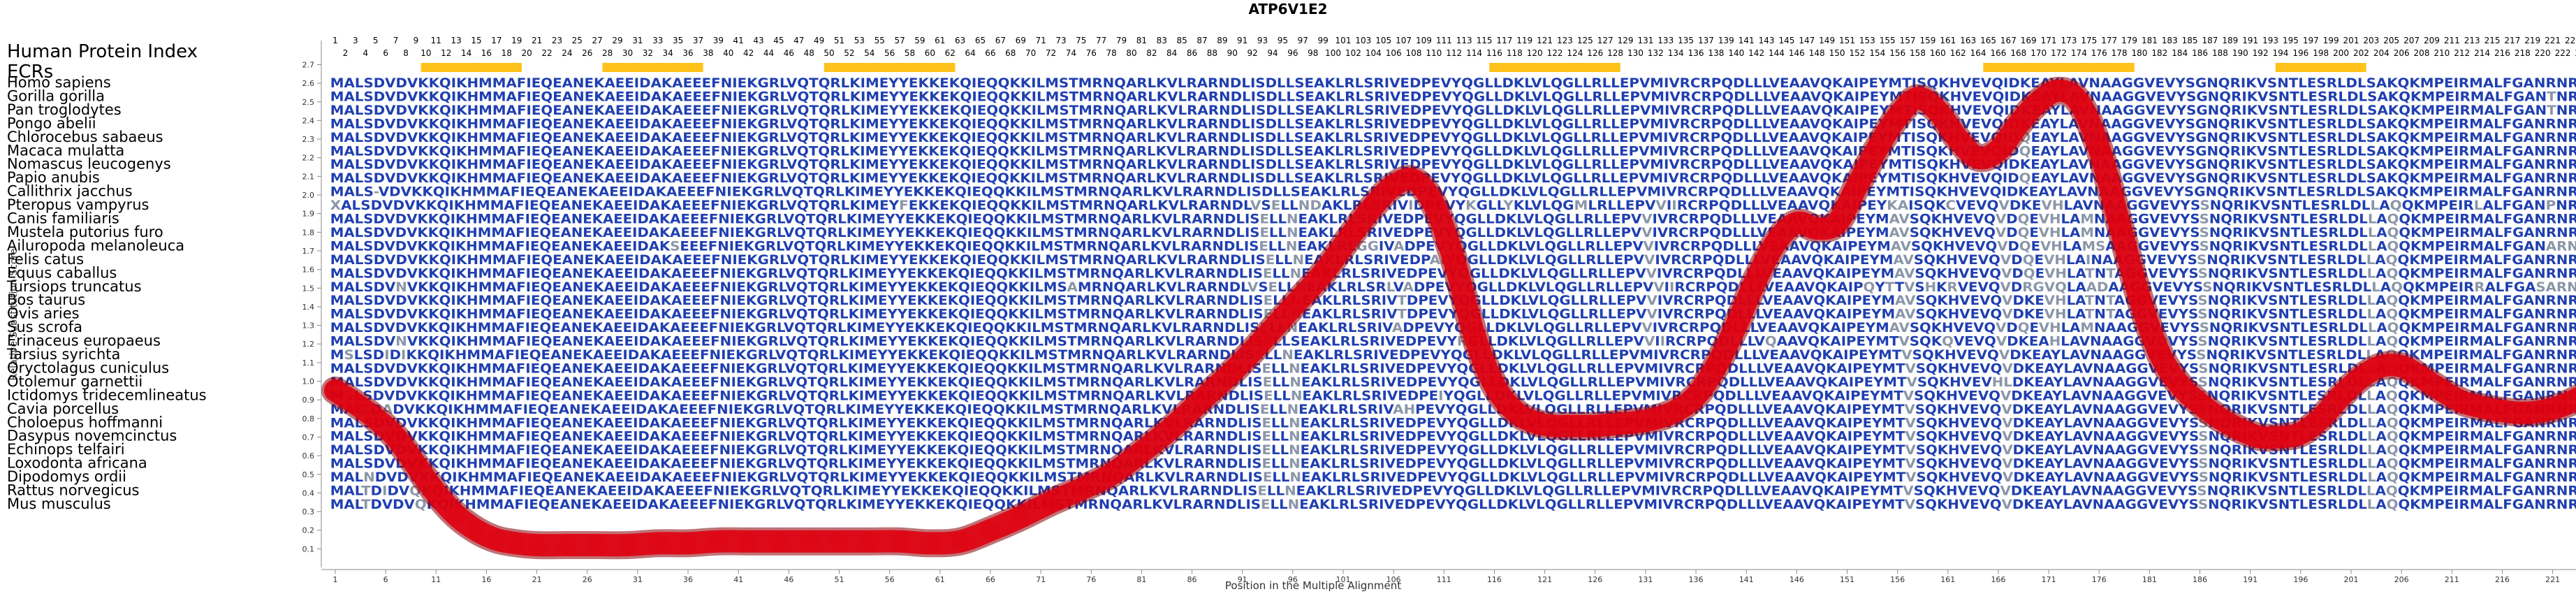 This screenshot has height=594, width=2576. What do you see at coordinates (53, 178) in the screenshot?
I see `species-name: Papio anubis` at bounding box center [53, 178].